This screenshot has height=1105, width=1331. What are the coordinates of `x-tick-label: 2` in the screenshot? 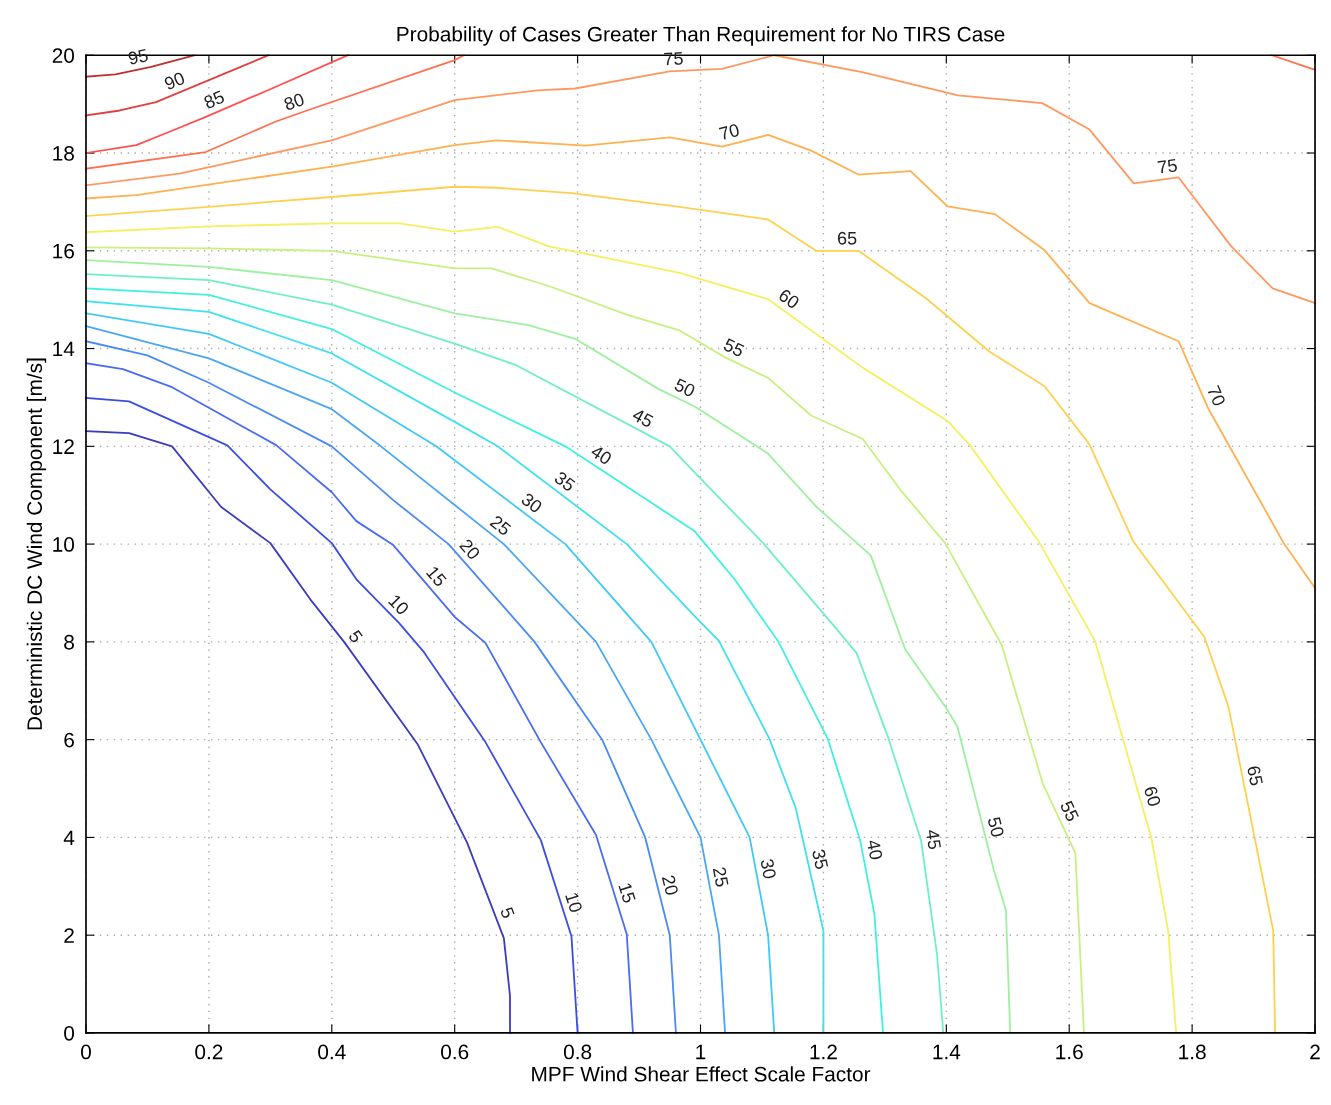 It's located at (1315, 1052).